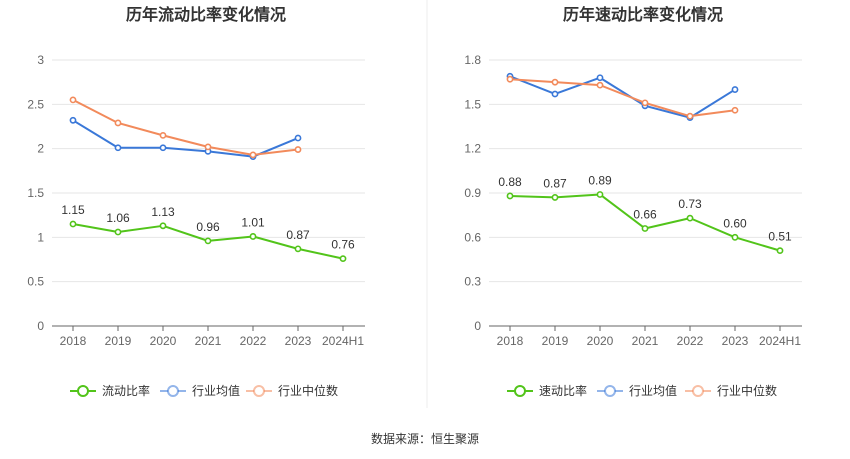 This screenshot has height=459, width=850. What do you see at coordinates (40, 149) in the screenshot?
I see `y-tick-label: 2` at bounding box center [40, 149].